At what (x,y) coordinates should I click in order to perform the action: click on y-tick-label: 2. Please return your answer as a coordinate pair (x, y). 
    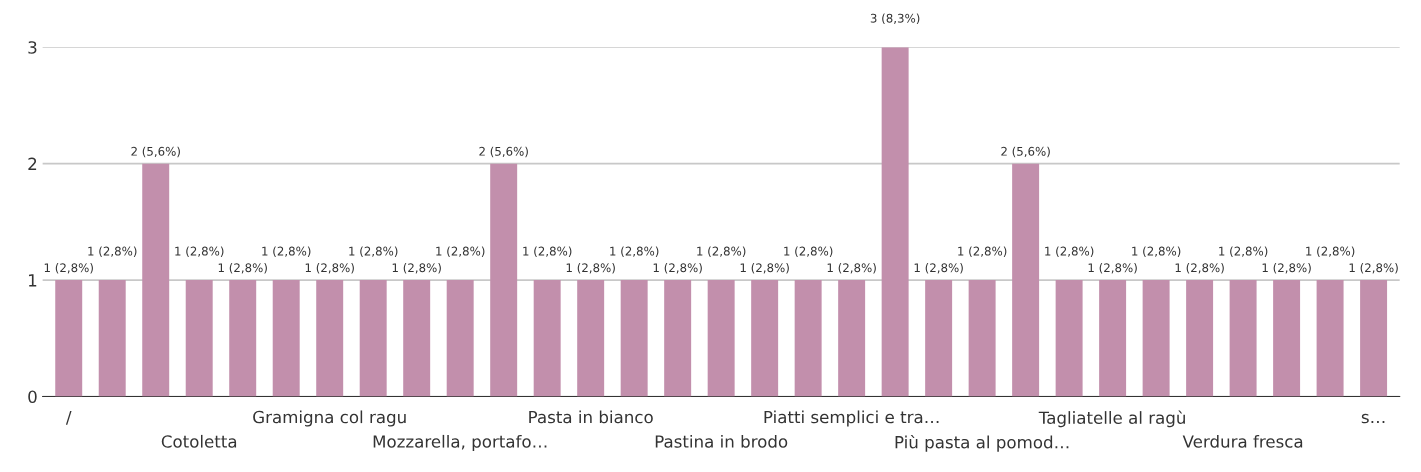
    Looking at the image, I should click on (32, 163).